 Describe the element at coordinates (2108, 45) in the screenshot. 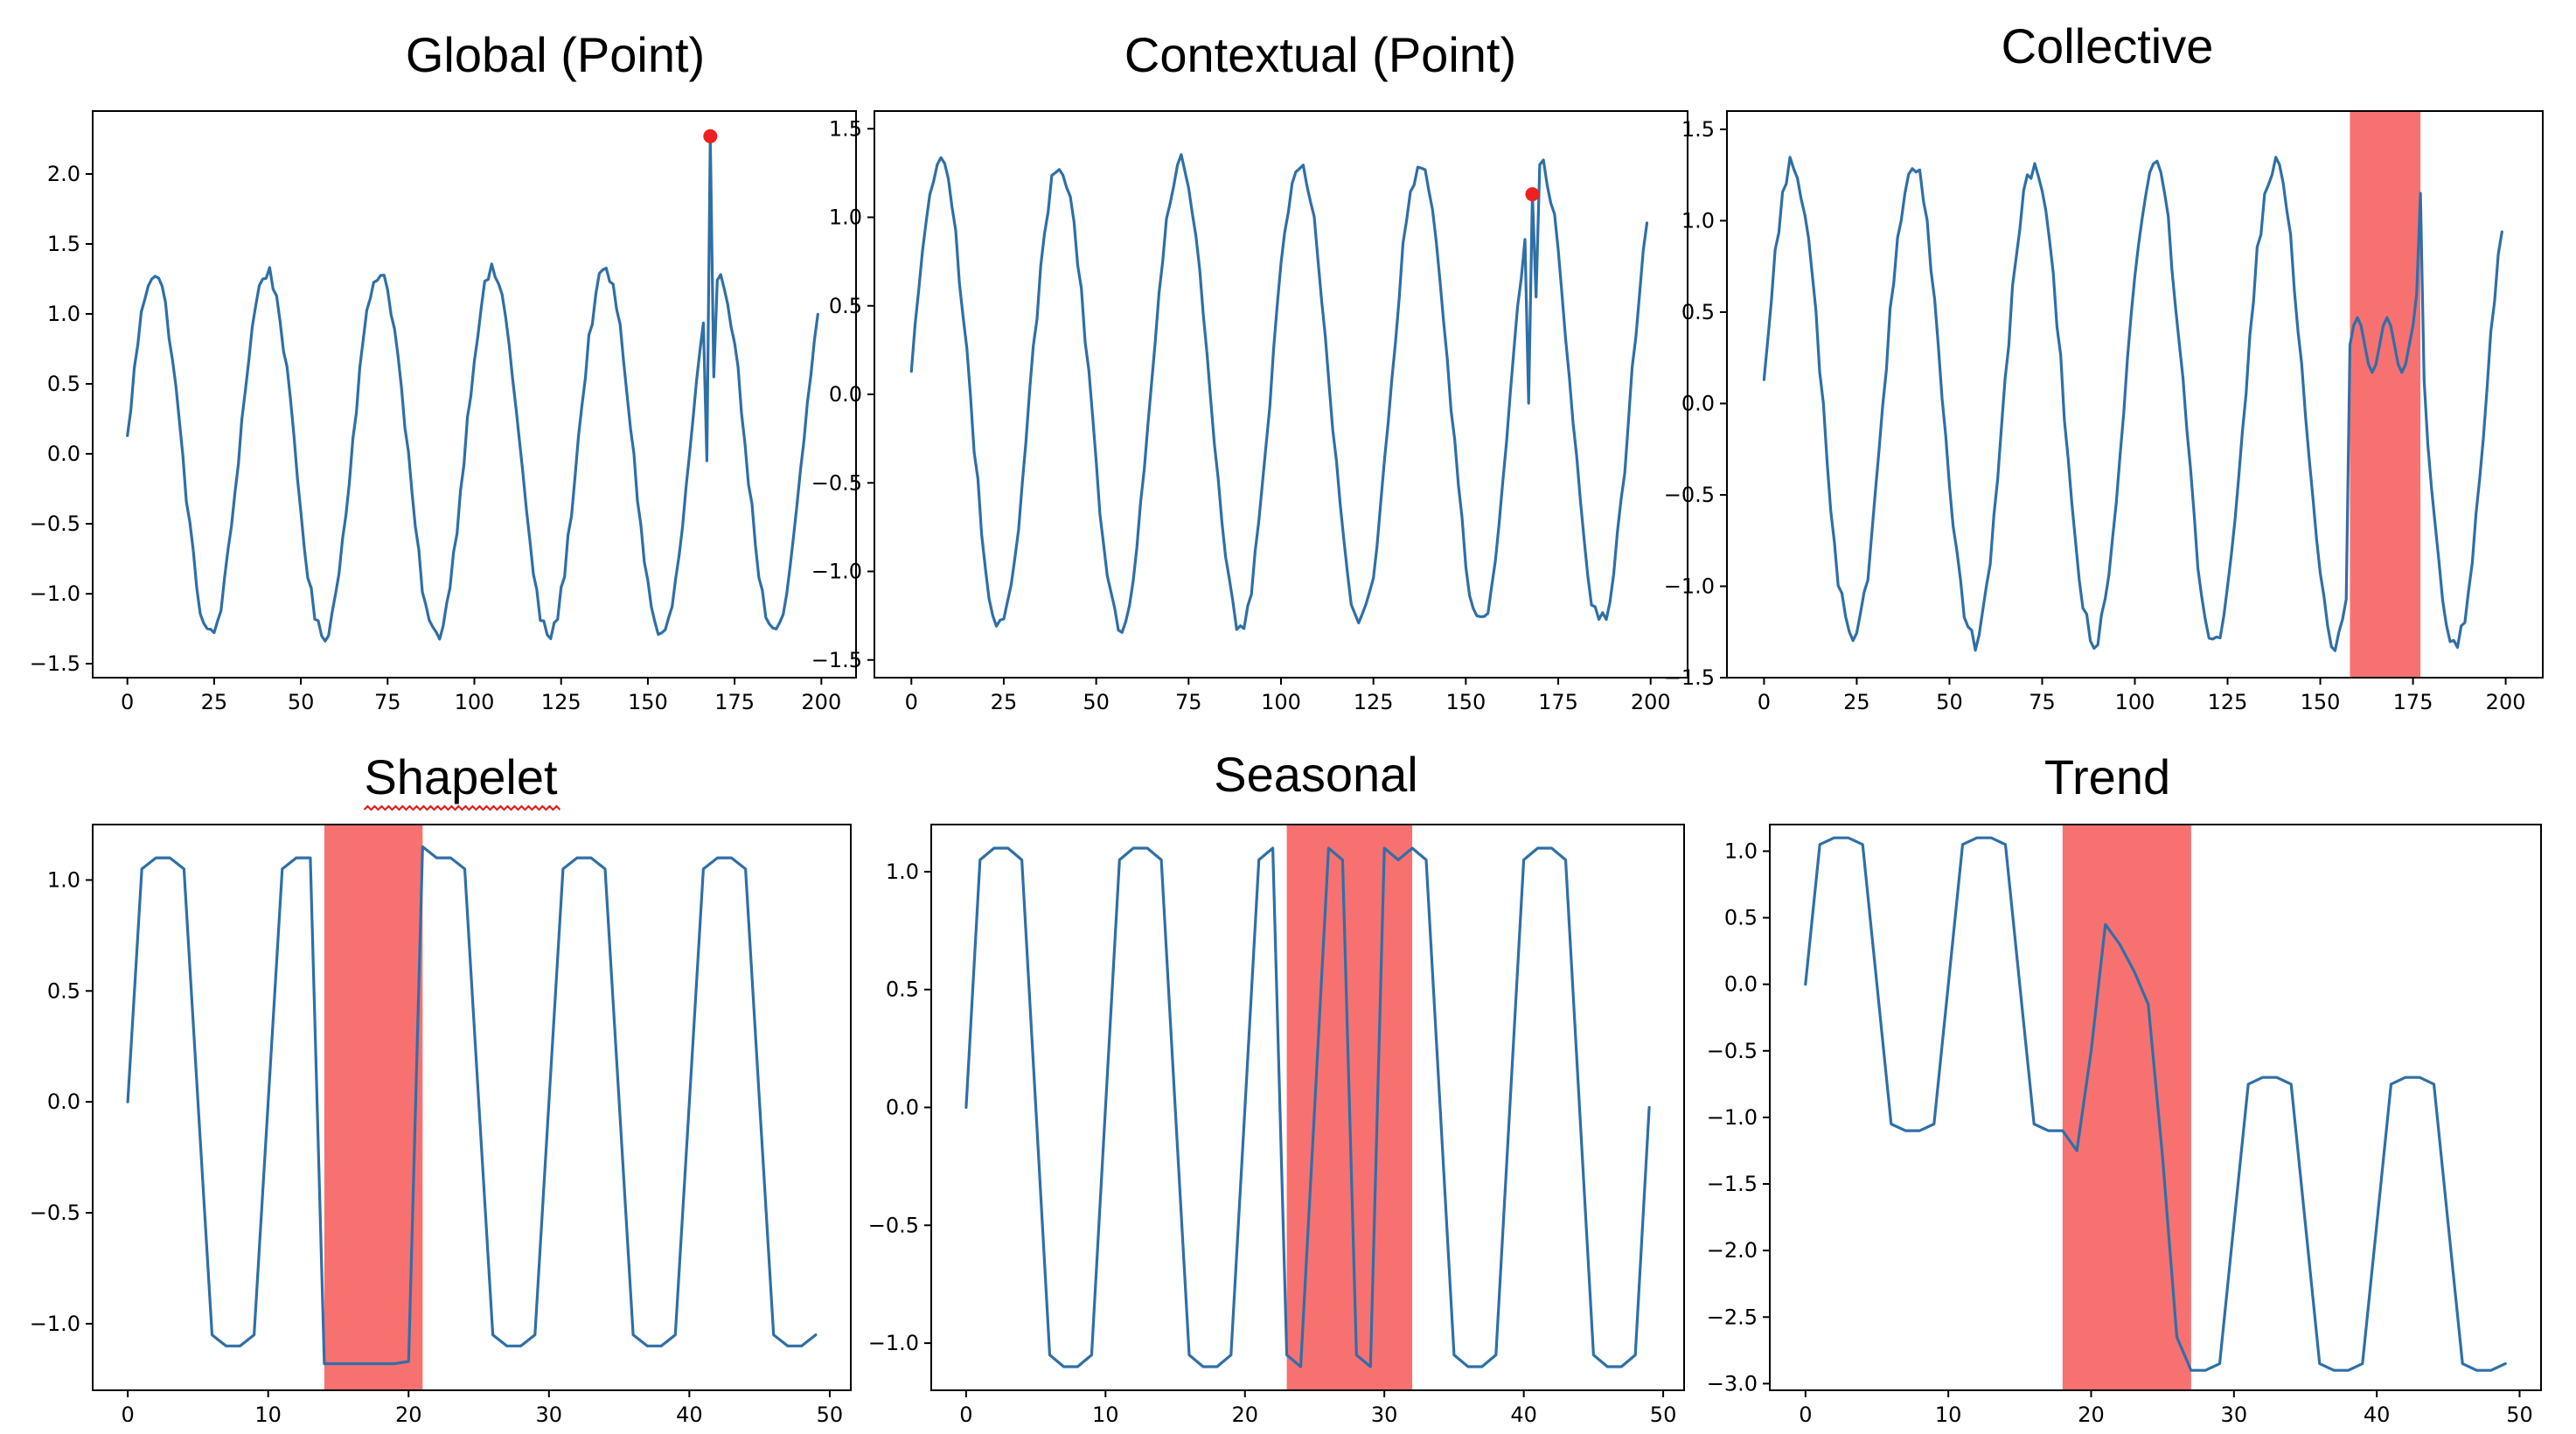

I see `panel-title: Collective` at that location.